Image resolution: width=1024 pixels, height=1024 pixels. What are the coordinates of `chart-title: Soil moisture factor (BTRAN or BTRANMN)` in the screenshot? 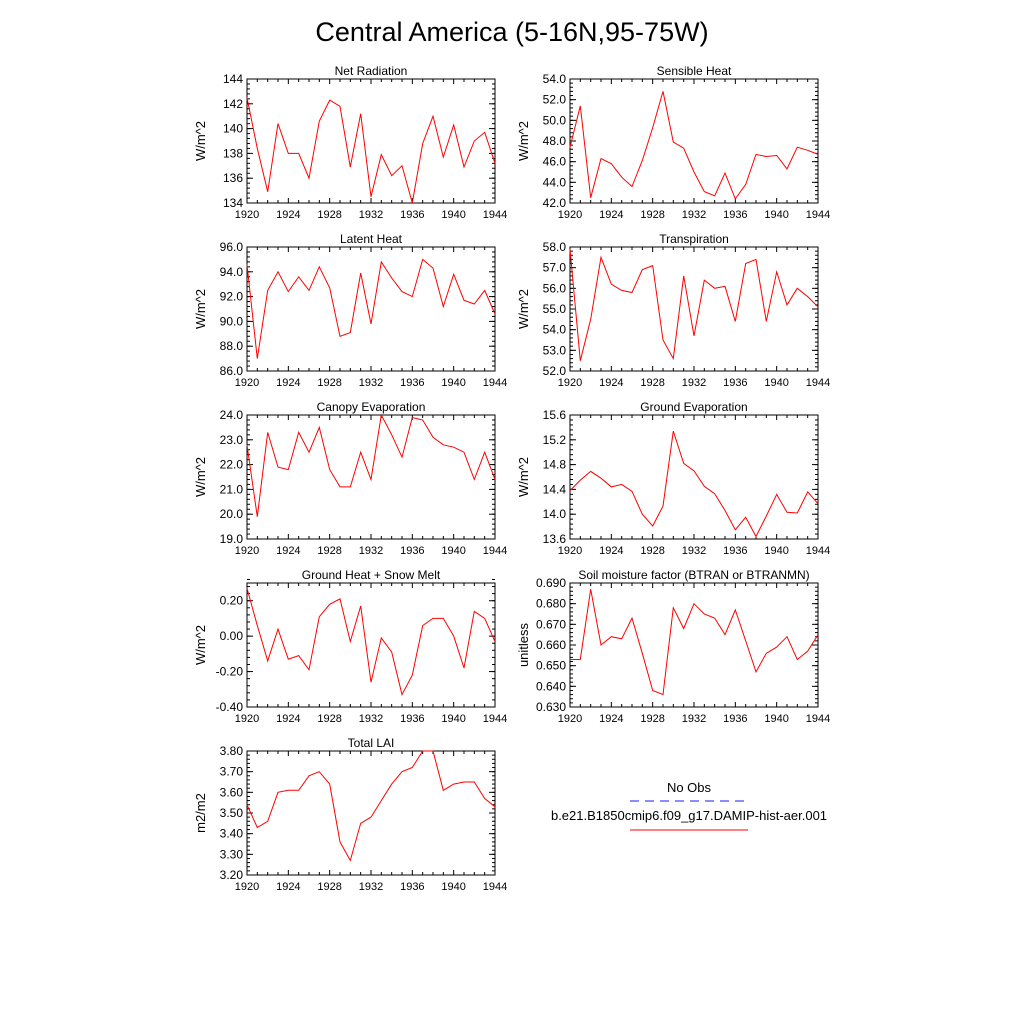 It's located at (693, 575).